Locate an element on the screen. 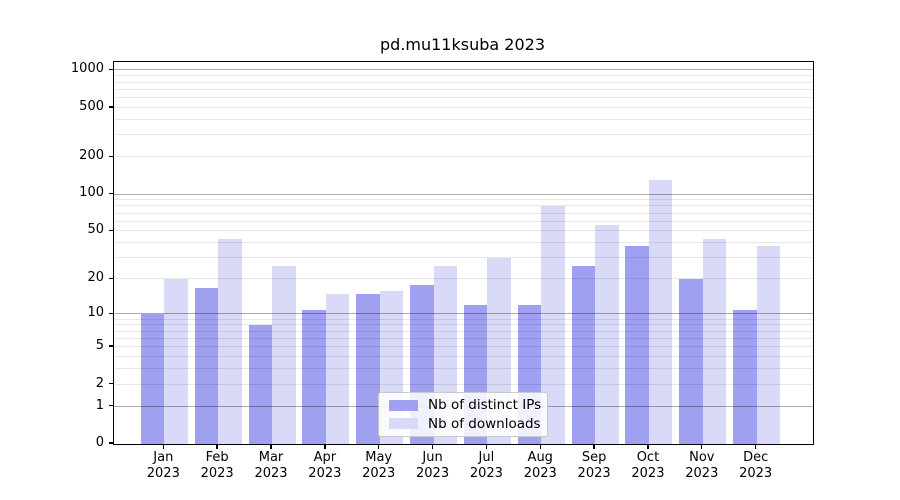 The image size is (900, 500). x-tick-label: Jun 2023 is located at coordinates (433, 465).